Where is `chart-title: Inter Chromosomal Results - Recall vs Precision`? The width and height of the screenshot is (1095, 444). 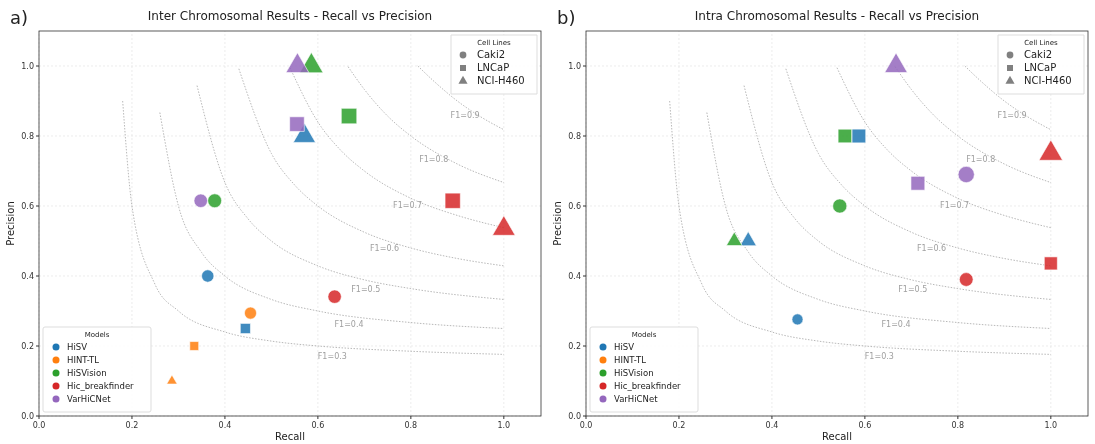
chart-title: Inter Chromosomal Results - Recall vs Precision is located at coordinates (290, 16).